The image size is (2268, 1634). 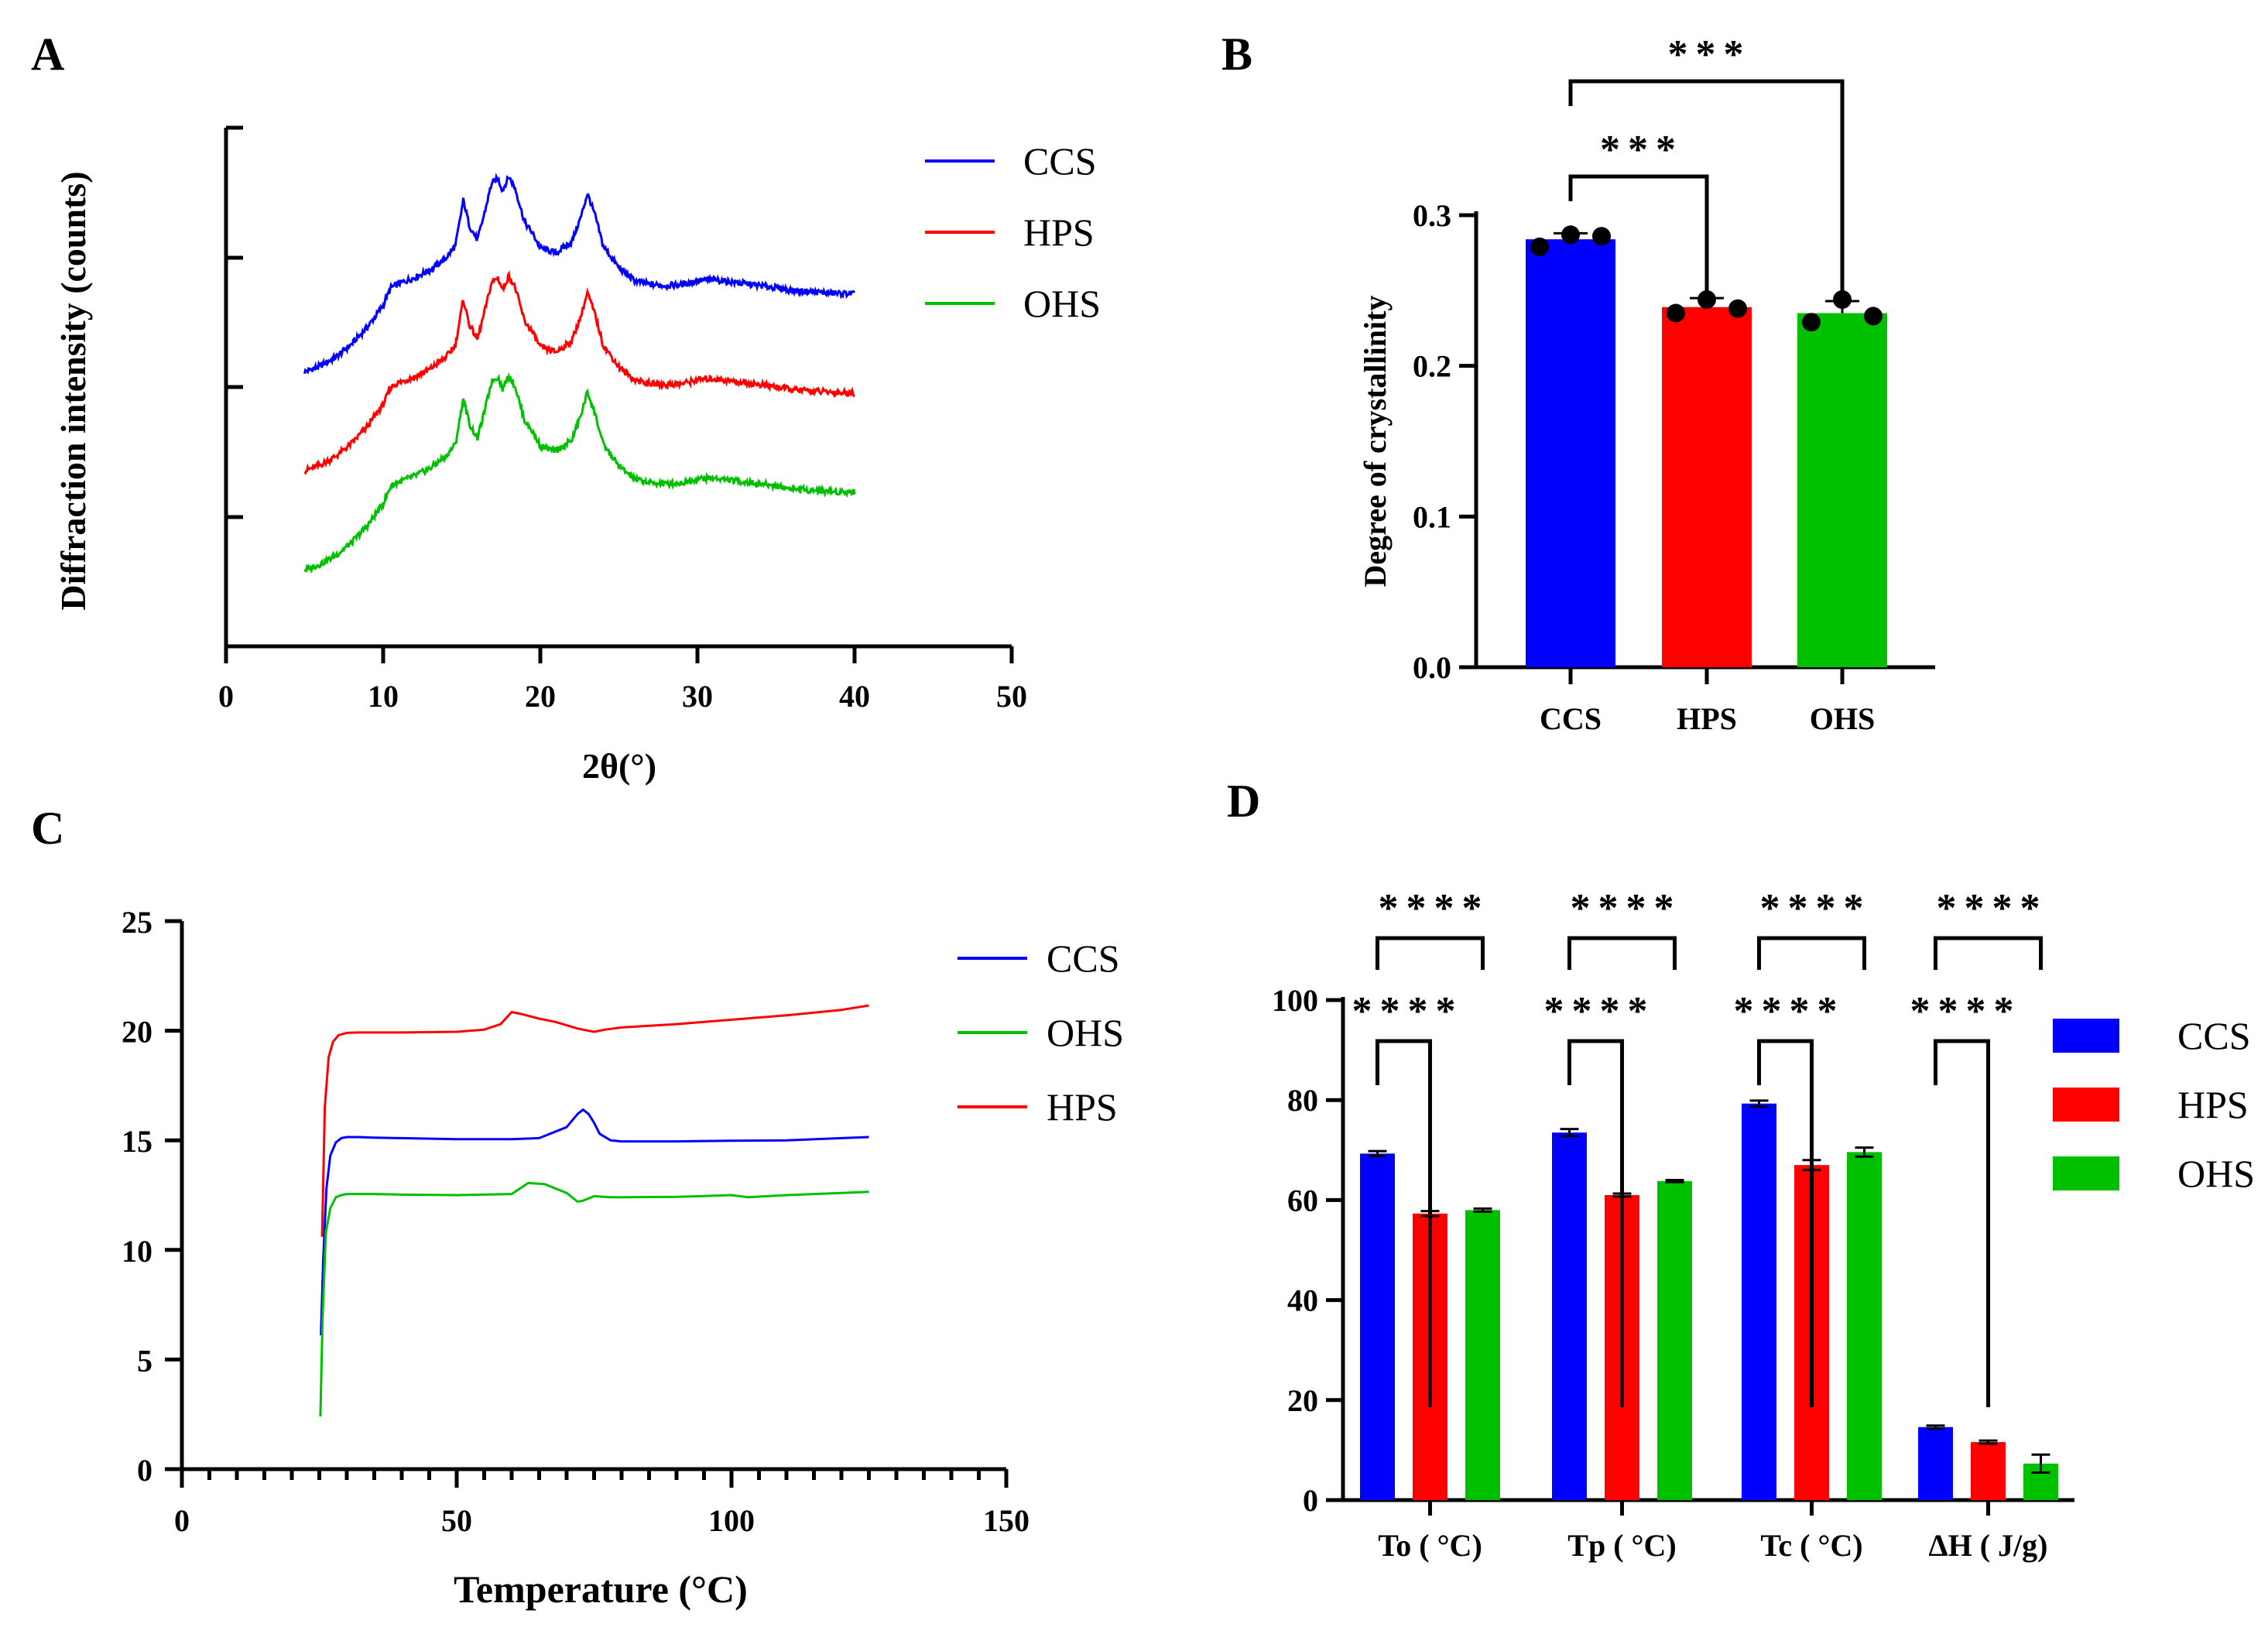 What do you see at coordinates (1085, 1032) in the screenshot?
I see `c-legend-label-ohs: OHS` at bounding box center [1085, 1032].